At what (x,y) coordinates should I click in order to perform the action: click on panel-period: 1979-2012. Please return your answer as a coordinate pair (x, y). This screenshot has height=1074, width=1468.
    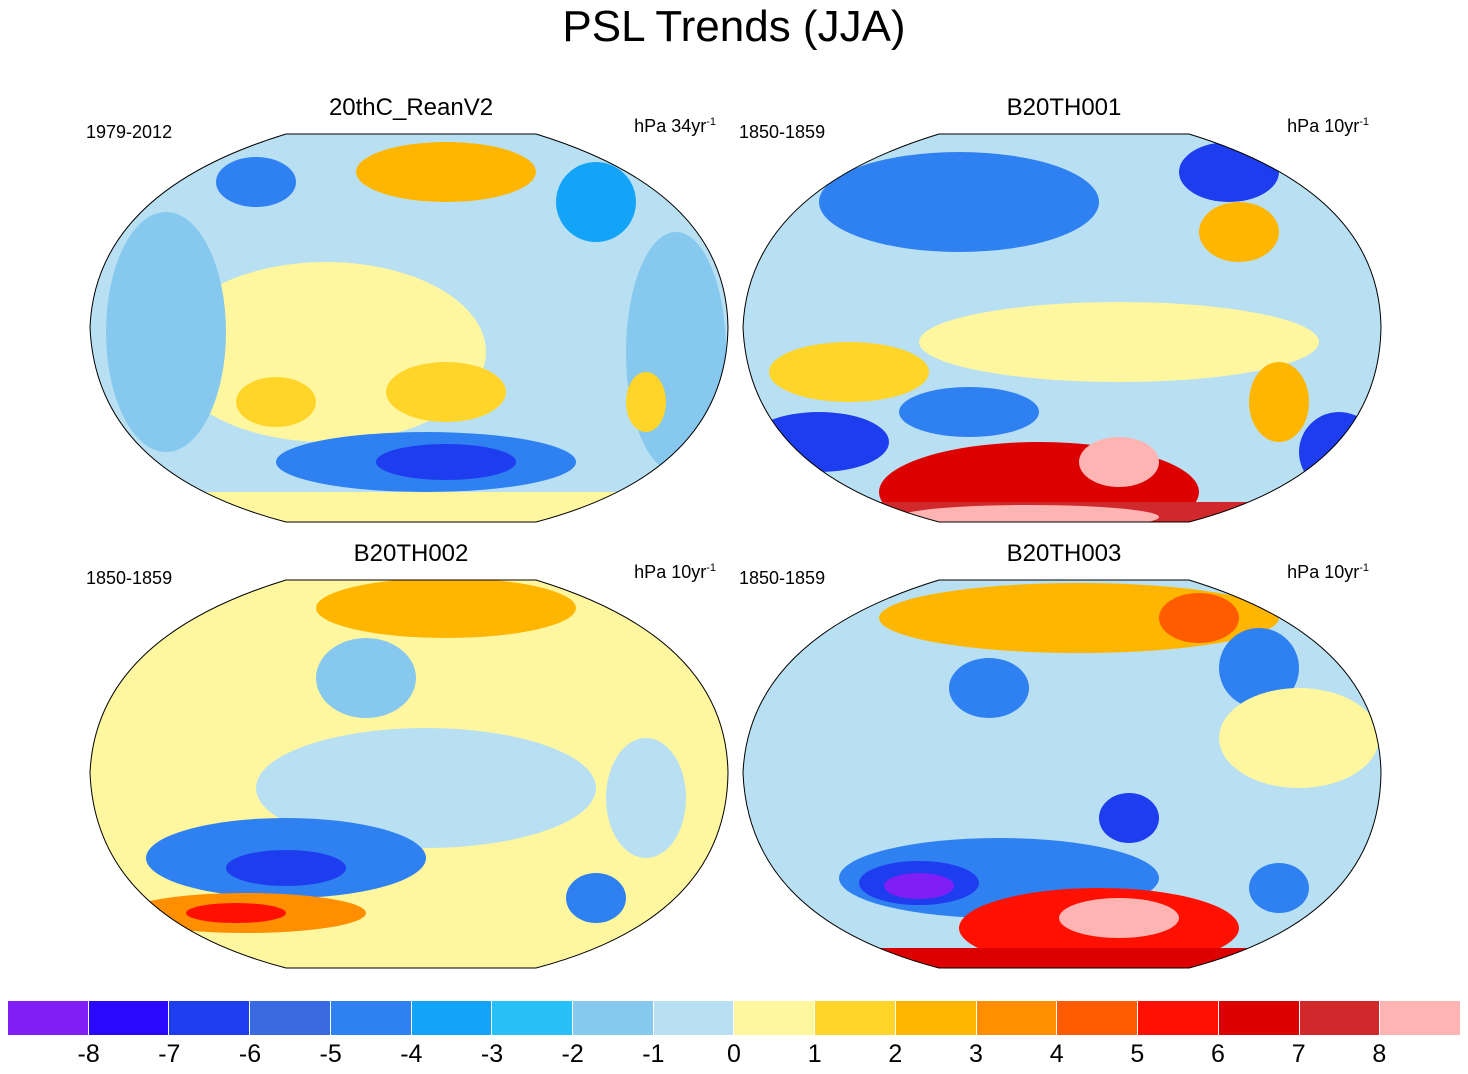
    Looking at the image, I should click on (129, 132).